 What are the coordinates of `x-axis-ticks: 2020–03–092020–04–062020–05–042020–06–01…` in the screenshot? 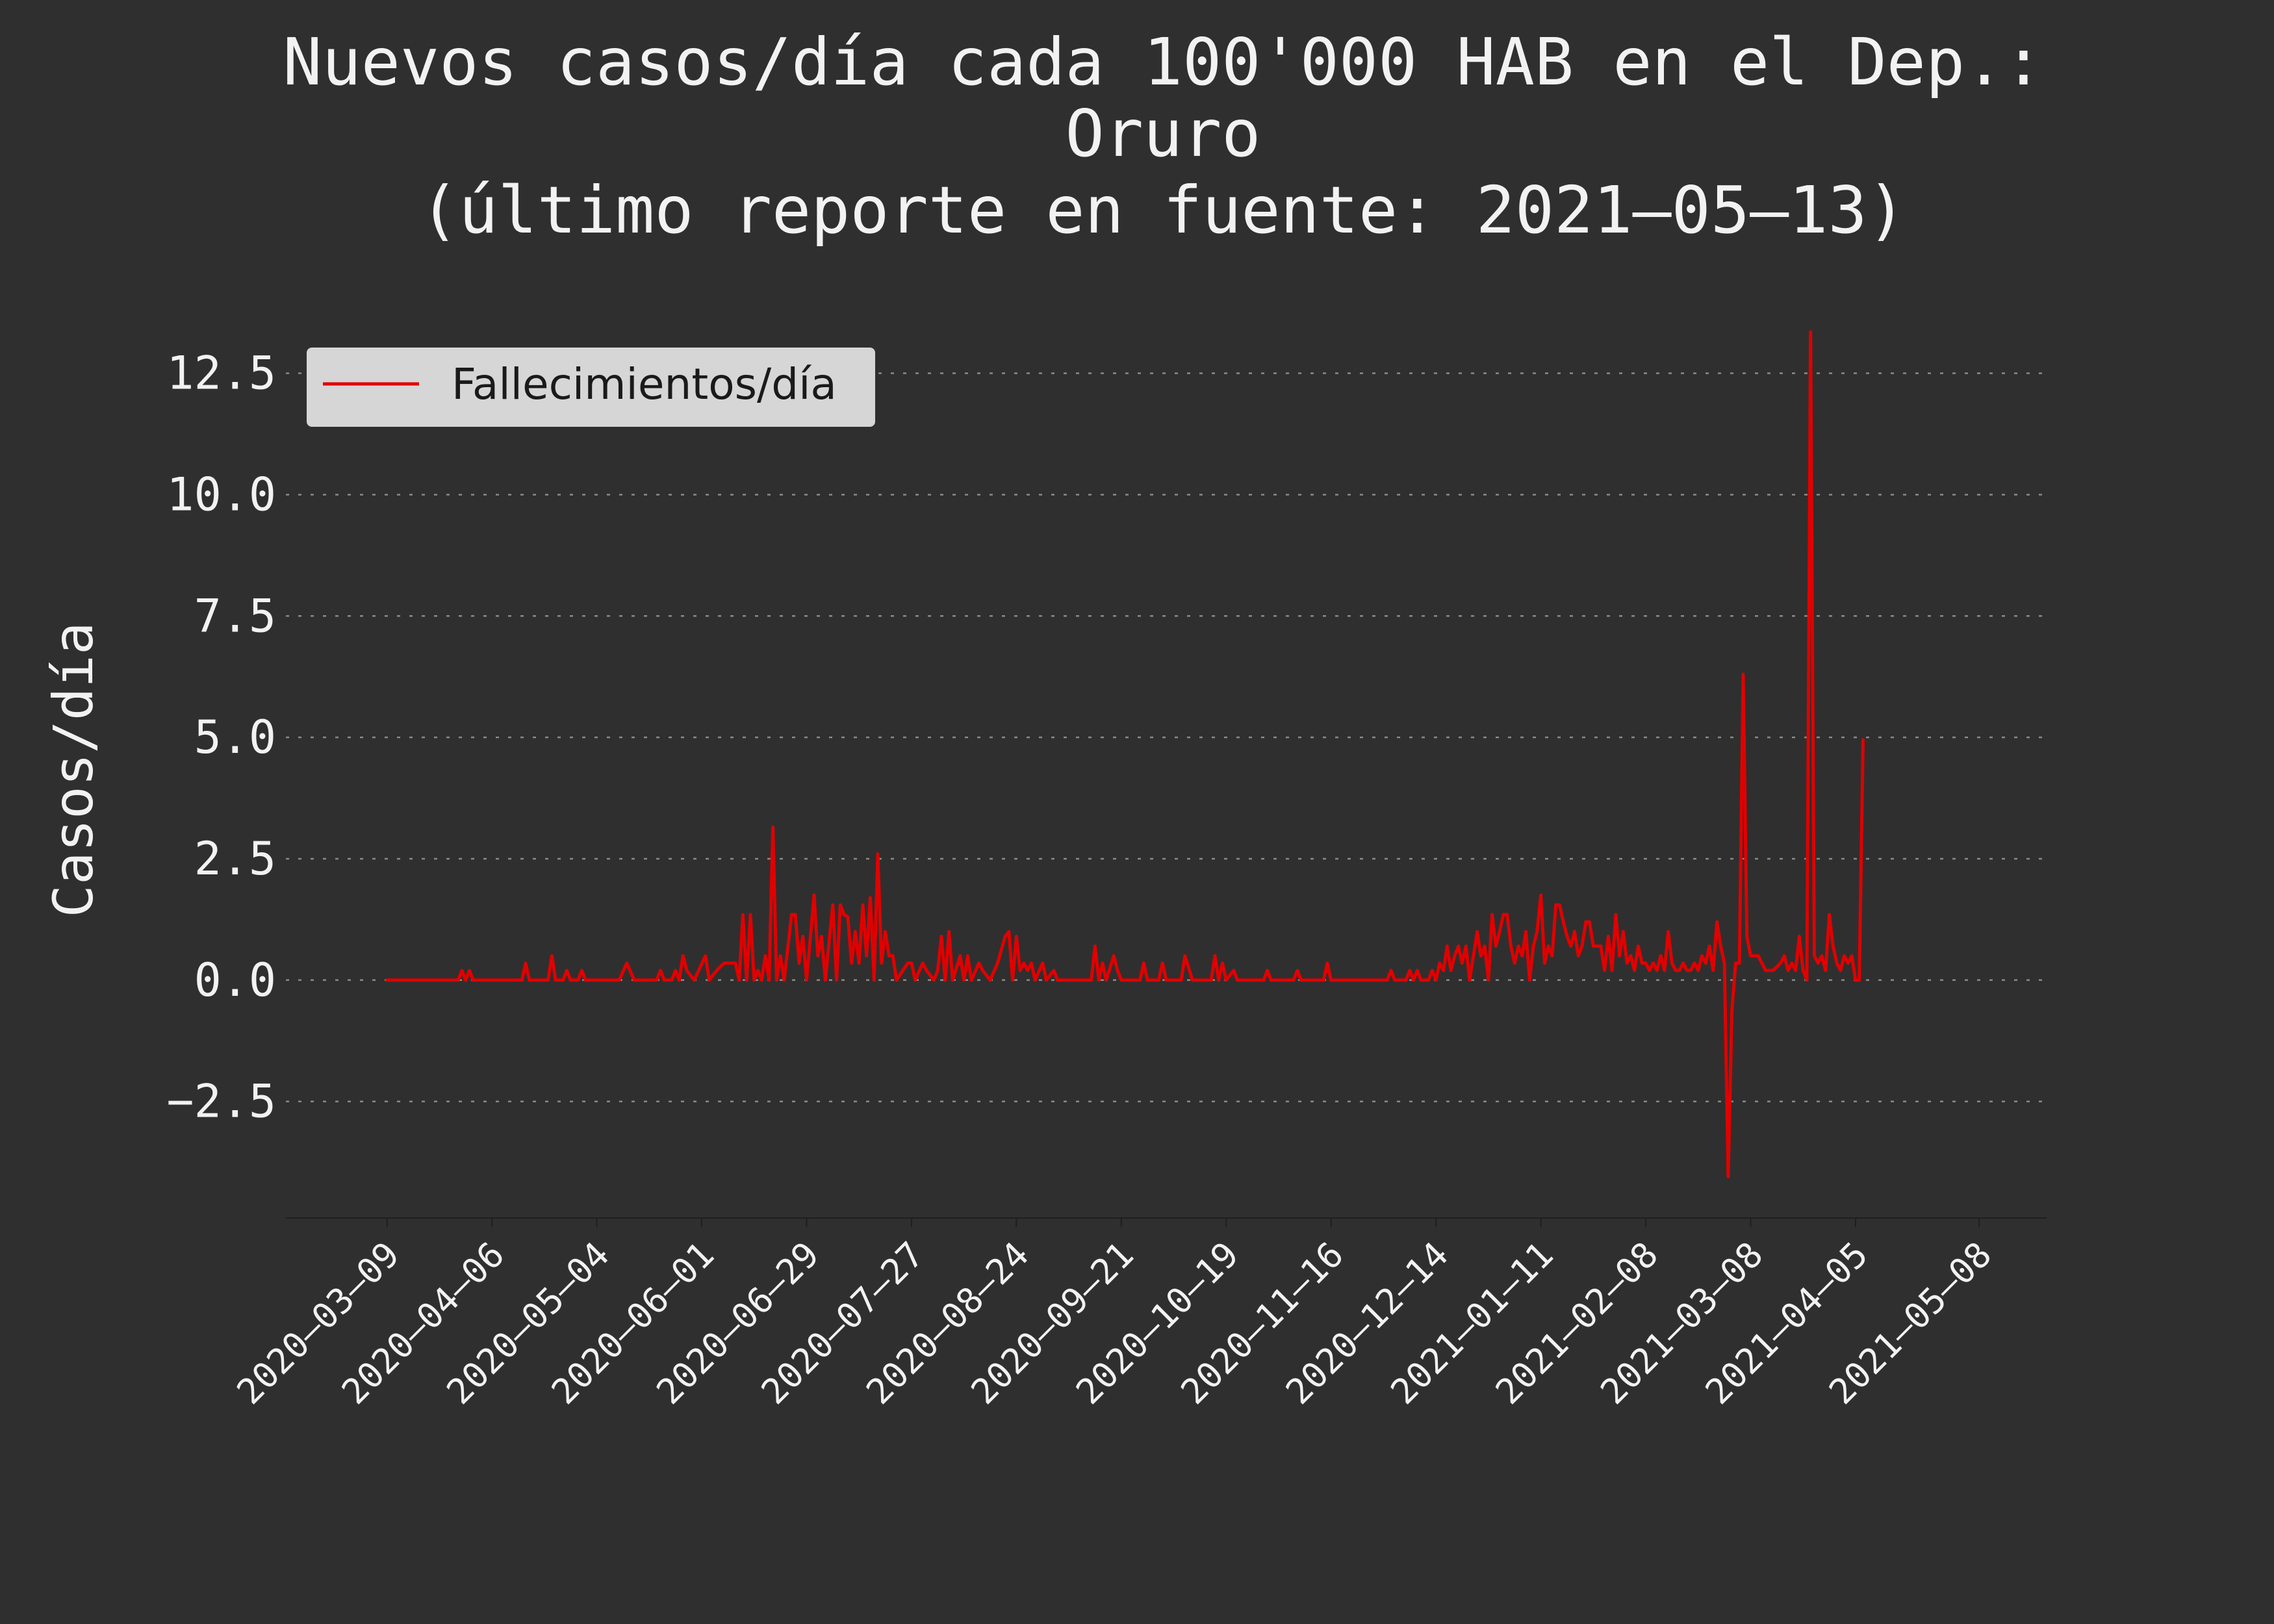 It's located at (1114, 1315).